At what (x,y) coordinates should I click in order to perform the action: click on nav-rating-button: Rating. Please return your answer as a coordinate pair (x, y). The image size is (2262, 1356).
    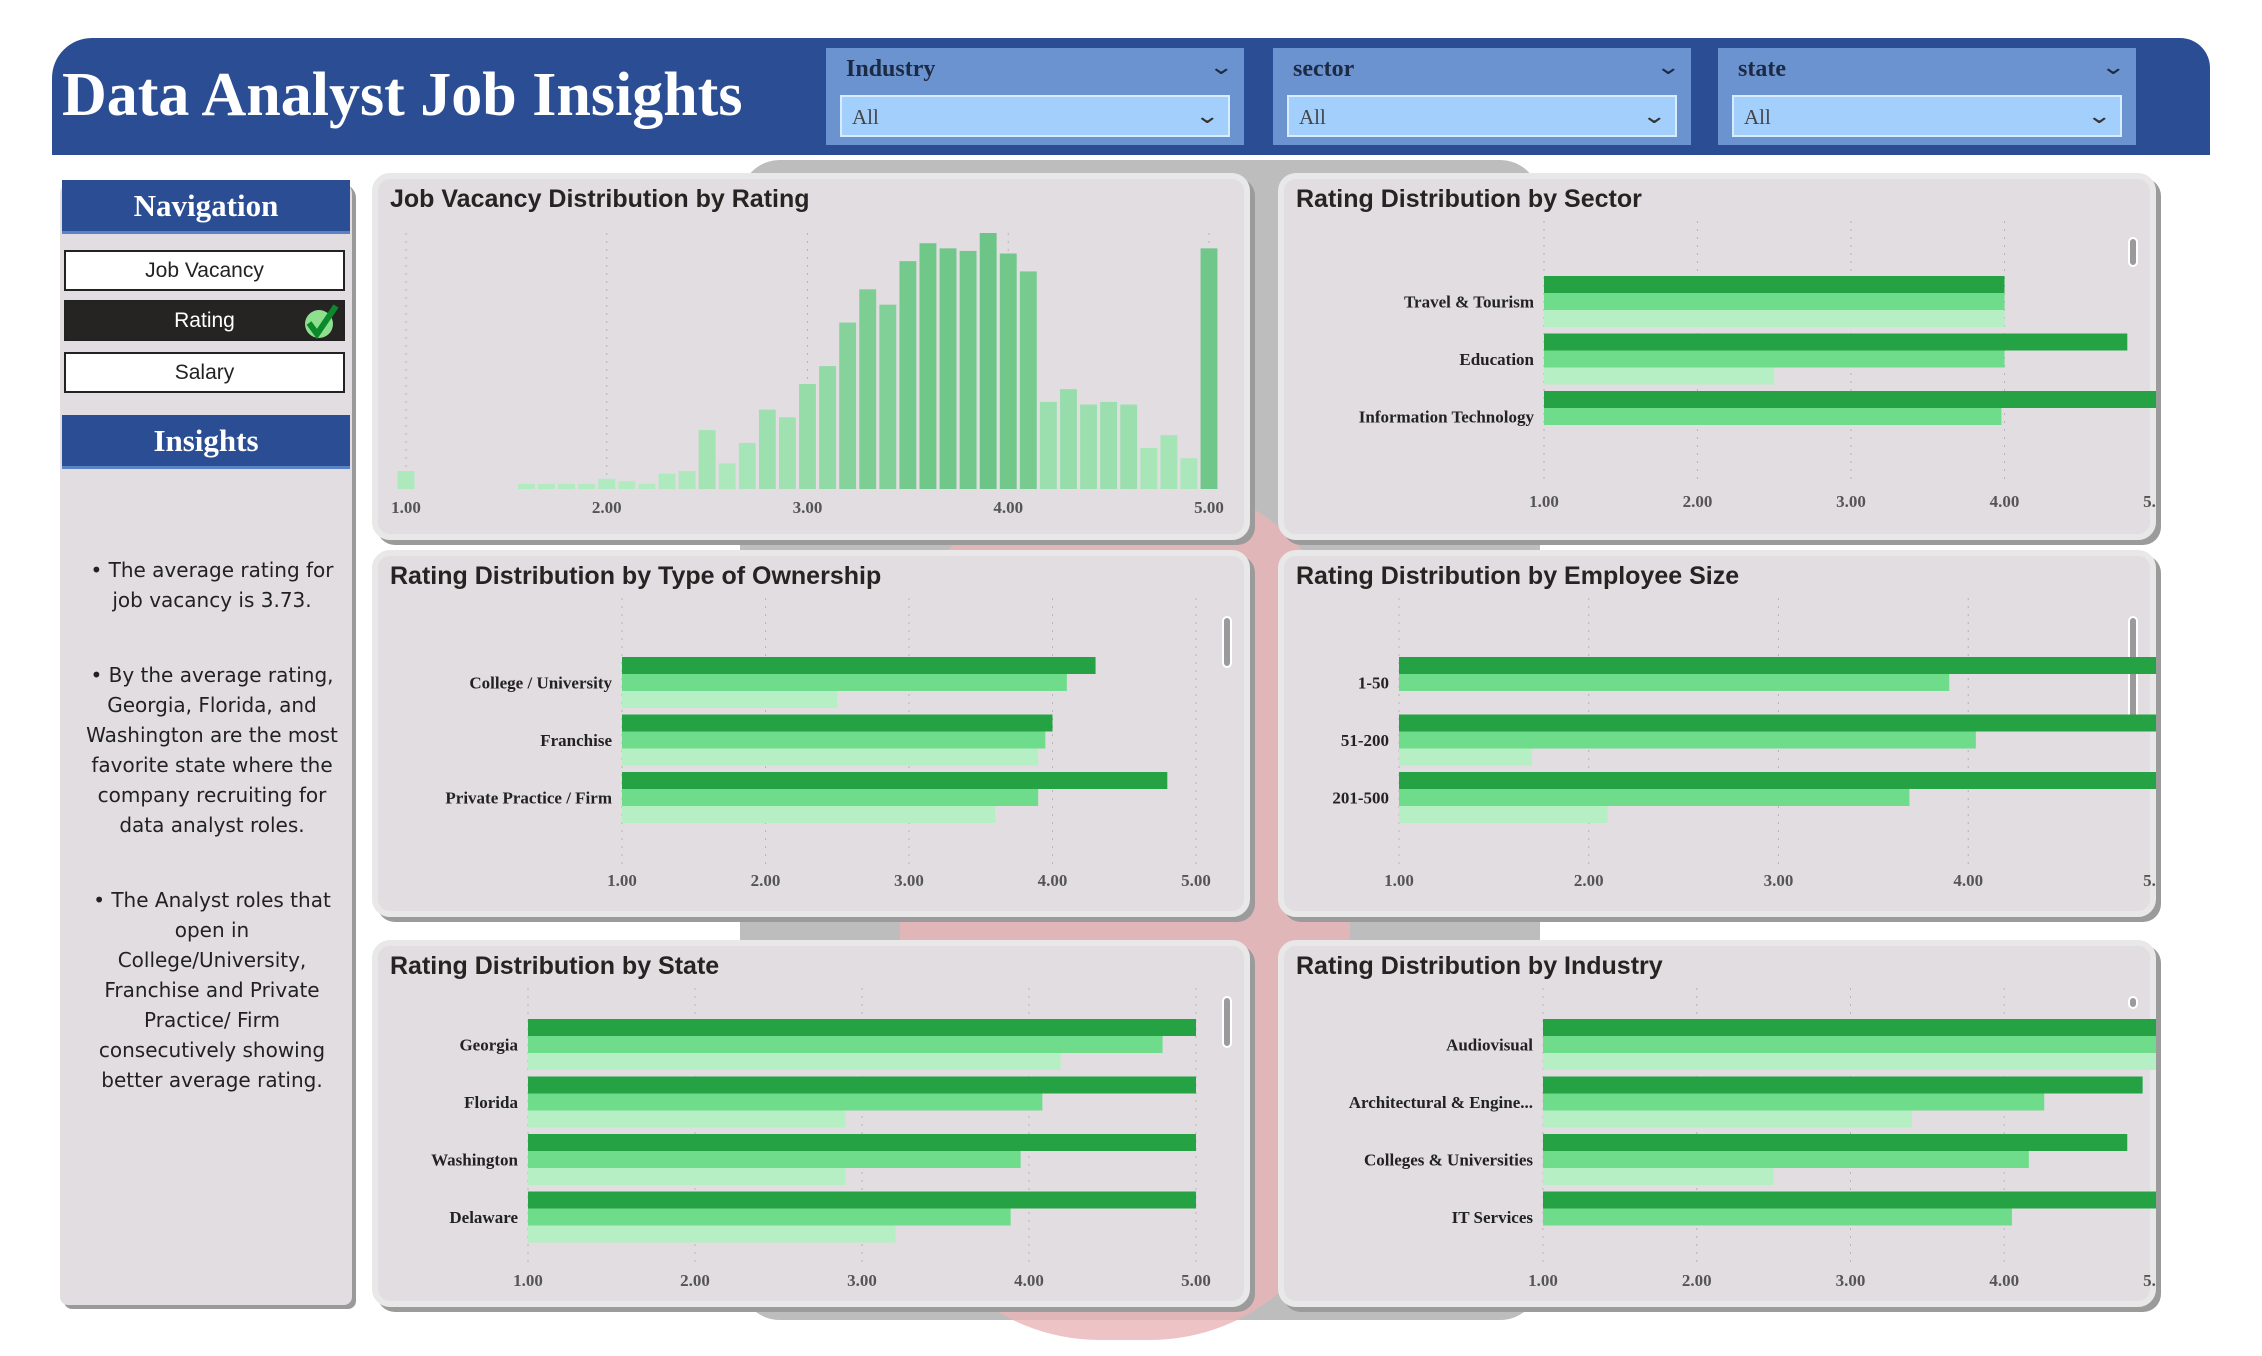
    Looking at the image, I should click on (204, 320).